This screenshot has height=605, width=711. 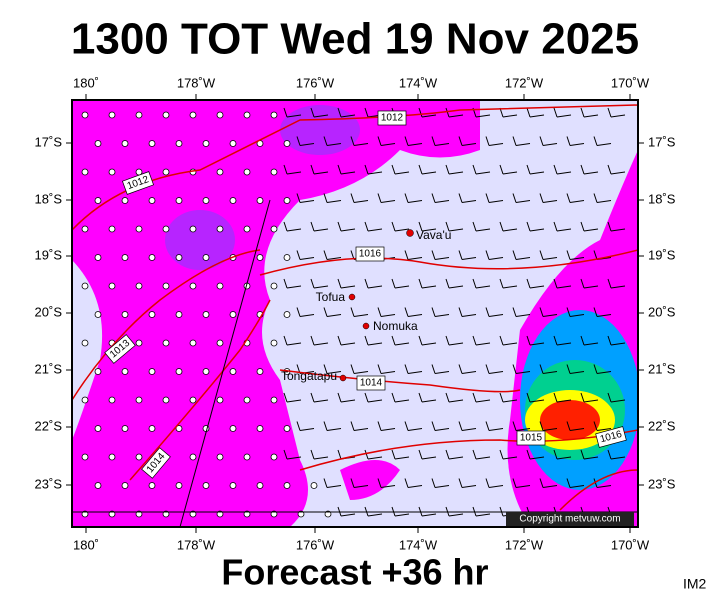 I want to click on x-label-top: 170˚W, so click(x=630, y=82).